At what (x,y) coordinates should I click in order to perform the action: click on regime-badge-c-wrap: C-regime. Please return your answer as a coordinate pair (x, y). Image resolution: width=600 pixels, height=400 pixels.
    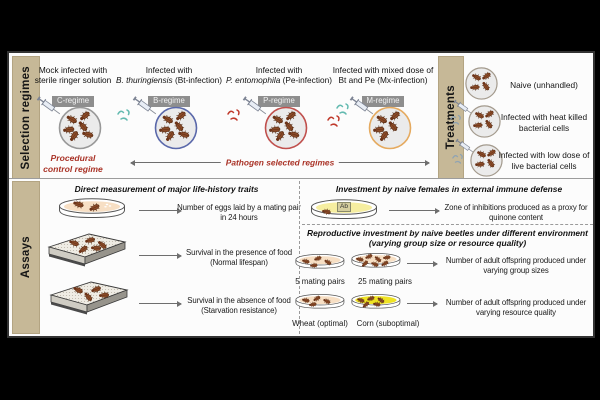
    Looking at the image, I should click on (73, 99).